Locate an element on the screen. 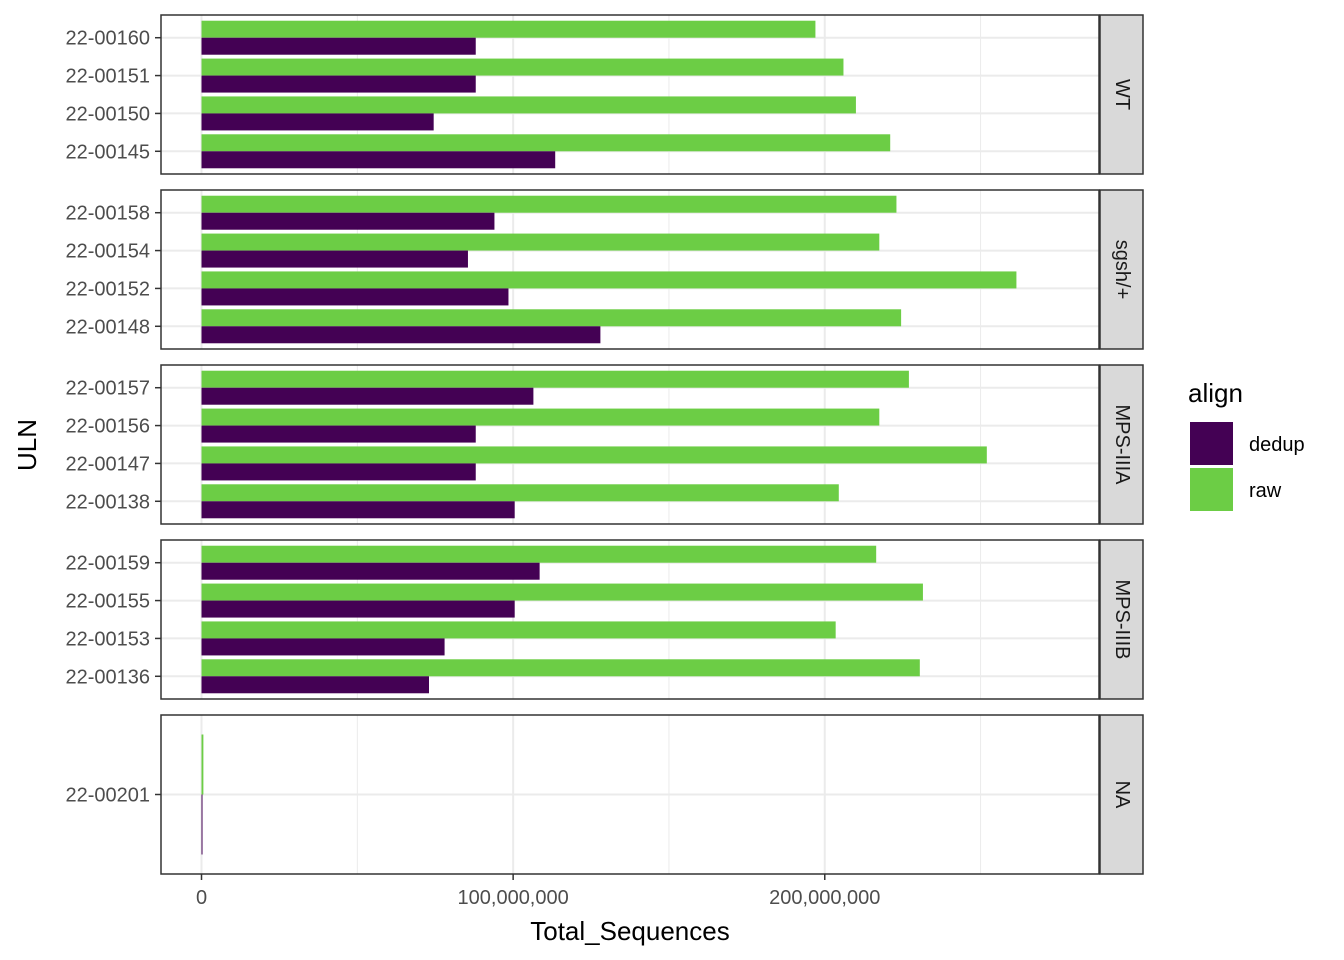 This screenshot has width=1344, height=960. facet-panel: 22-00159 22-00155 22-00153 22-00136 MPS-IIIB is located at coordinates (604, 619).